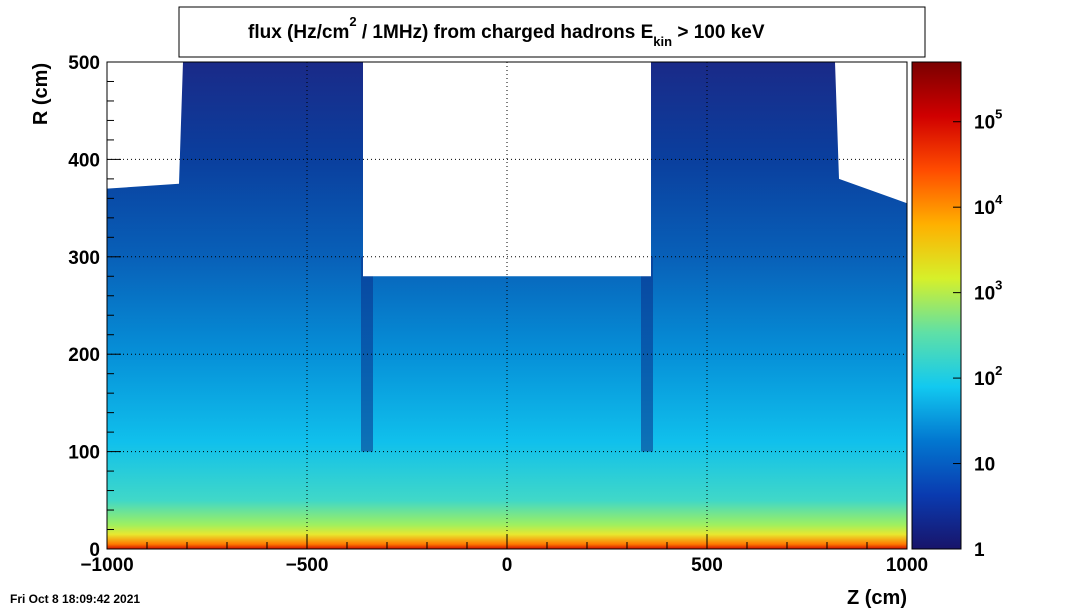 This screenshot has width=1068, height=610. Describe the element at coordinates (41, 94) in the screenshot. I see `y-axis-label: R (cm)` at that location.